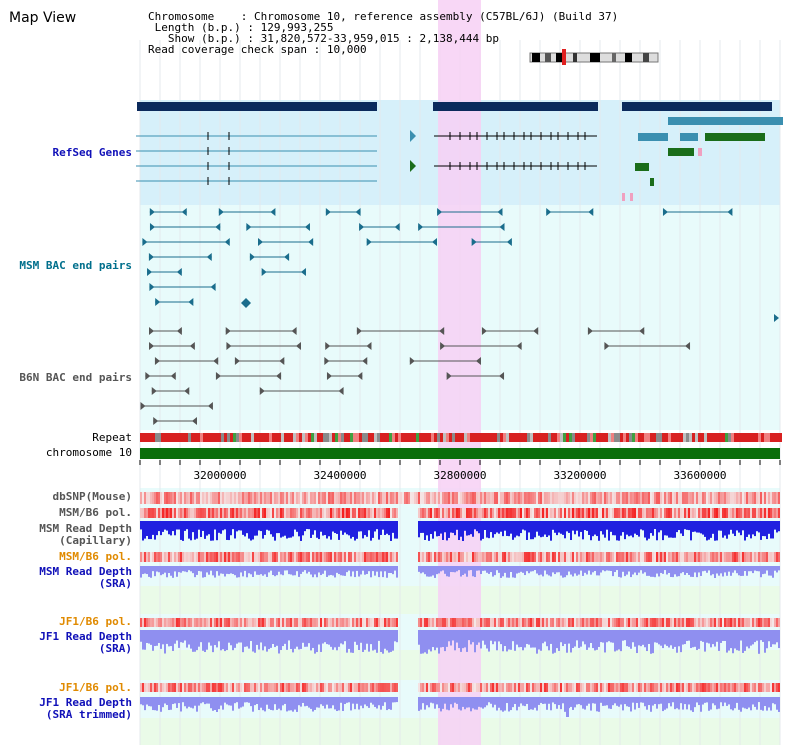  What do you see at coordinates (75, 265) in the screenshot?
I see `msm-bac-track-label: MSM BAC end pairs` at bounding box center [75, 265].